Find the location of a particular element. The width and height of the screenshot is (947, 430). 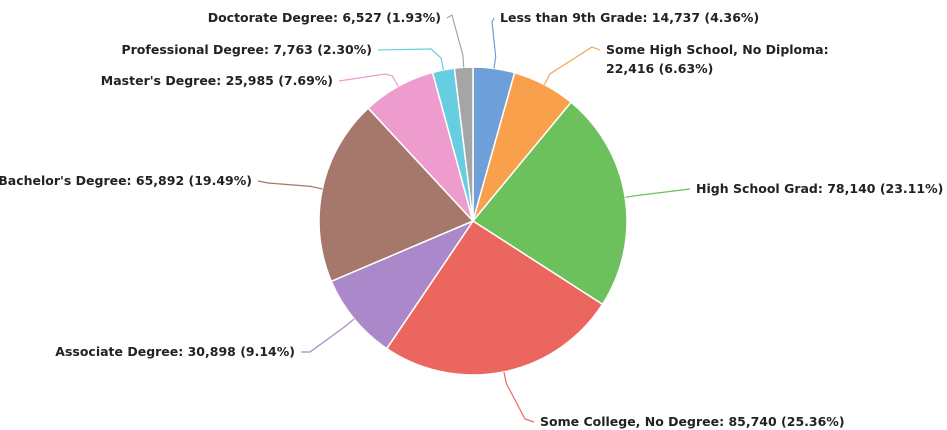

pie-label-professional-degree: Professional Degree: 7,763 (2.30%) is located at coordinates (246, 49).